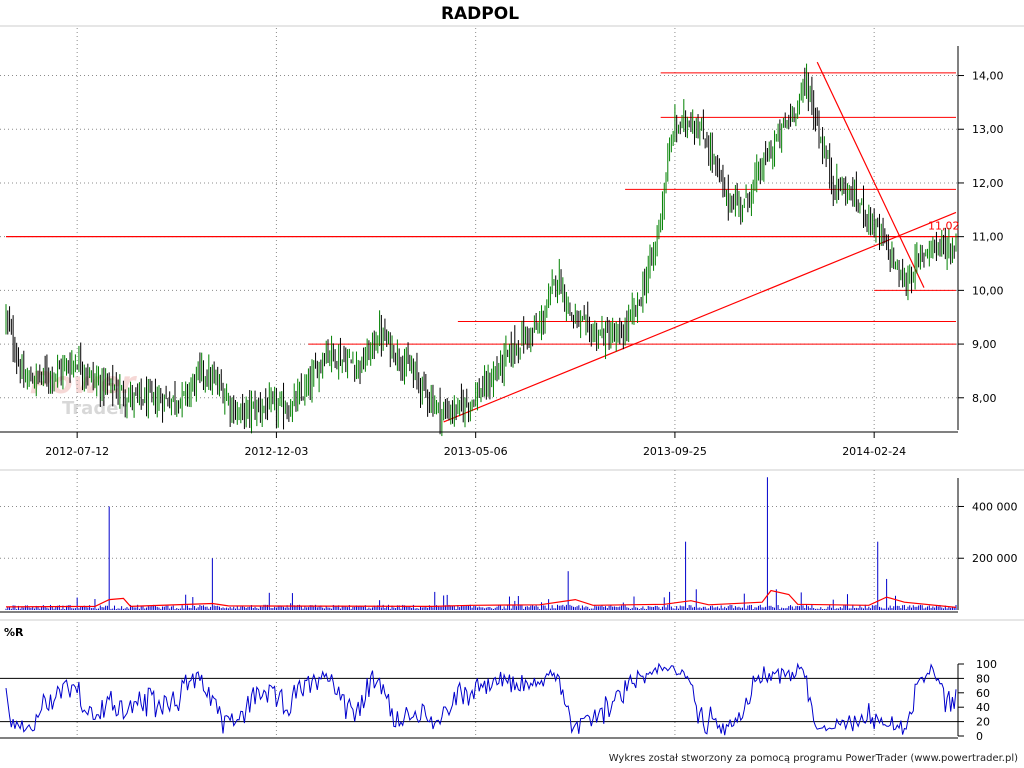 The width and height of the screenshot is (1024, 768). Describe the element at coordinates (988, 183) in the screenshot. I see `price-y-tick-label: 12,00` at that location.